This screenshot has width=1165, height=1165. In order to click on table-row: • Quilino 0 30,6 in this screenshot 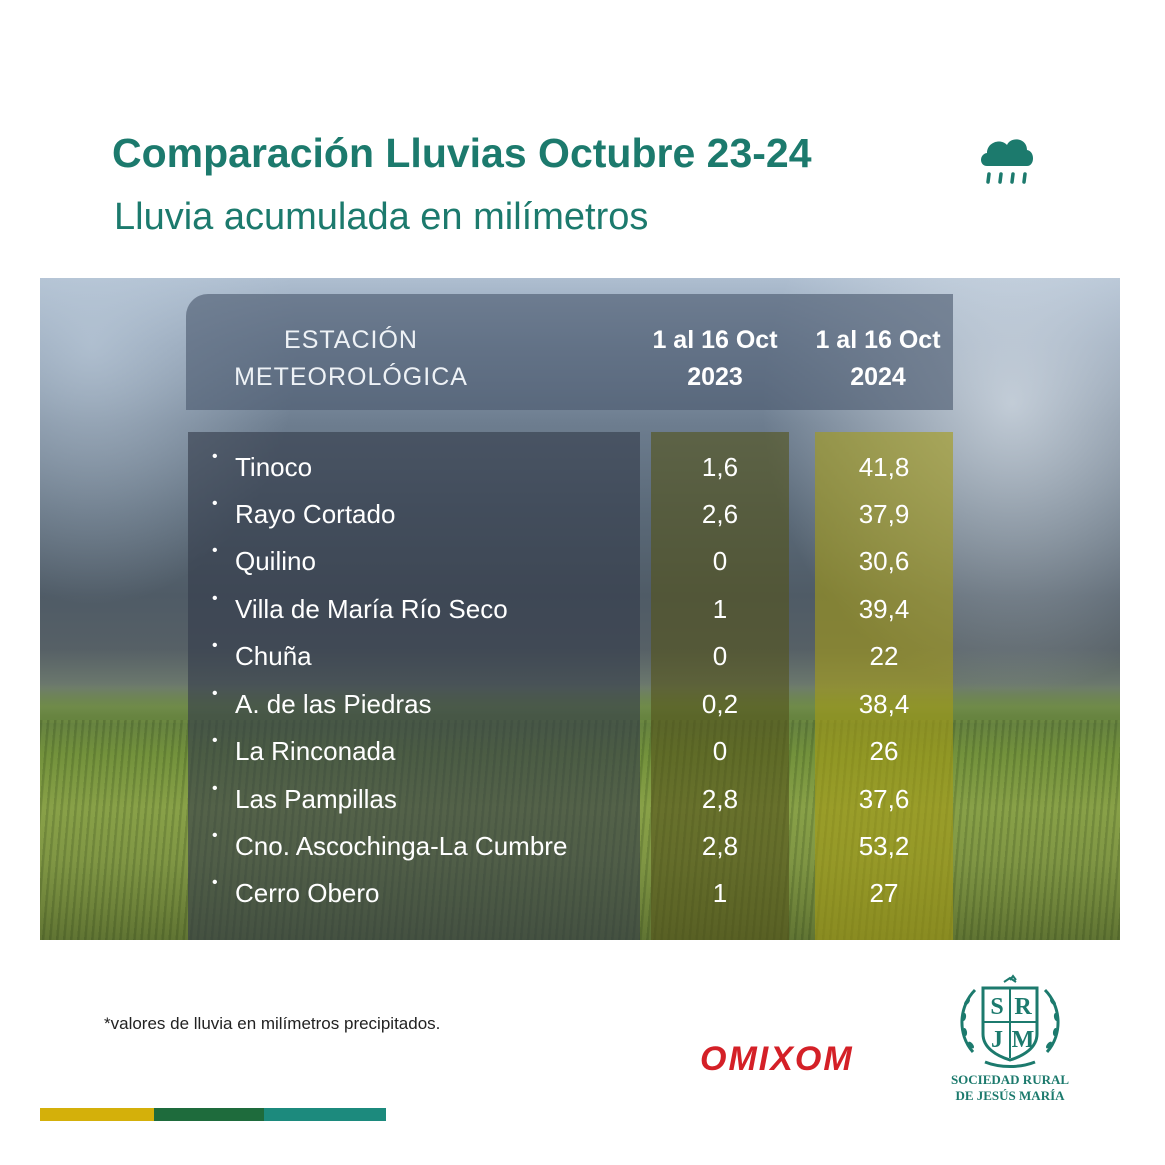, I will do `click(582, 561)`.